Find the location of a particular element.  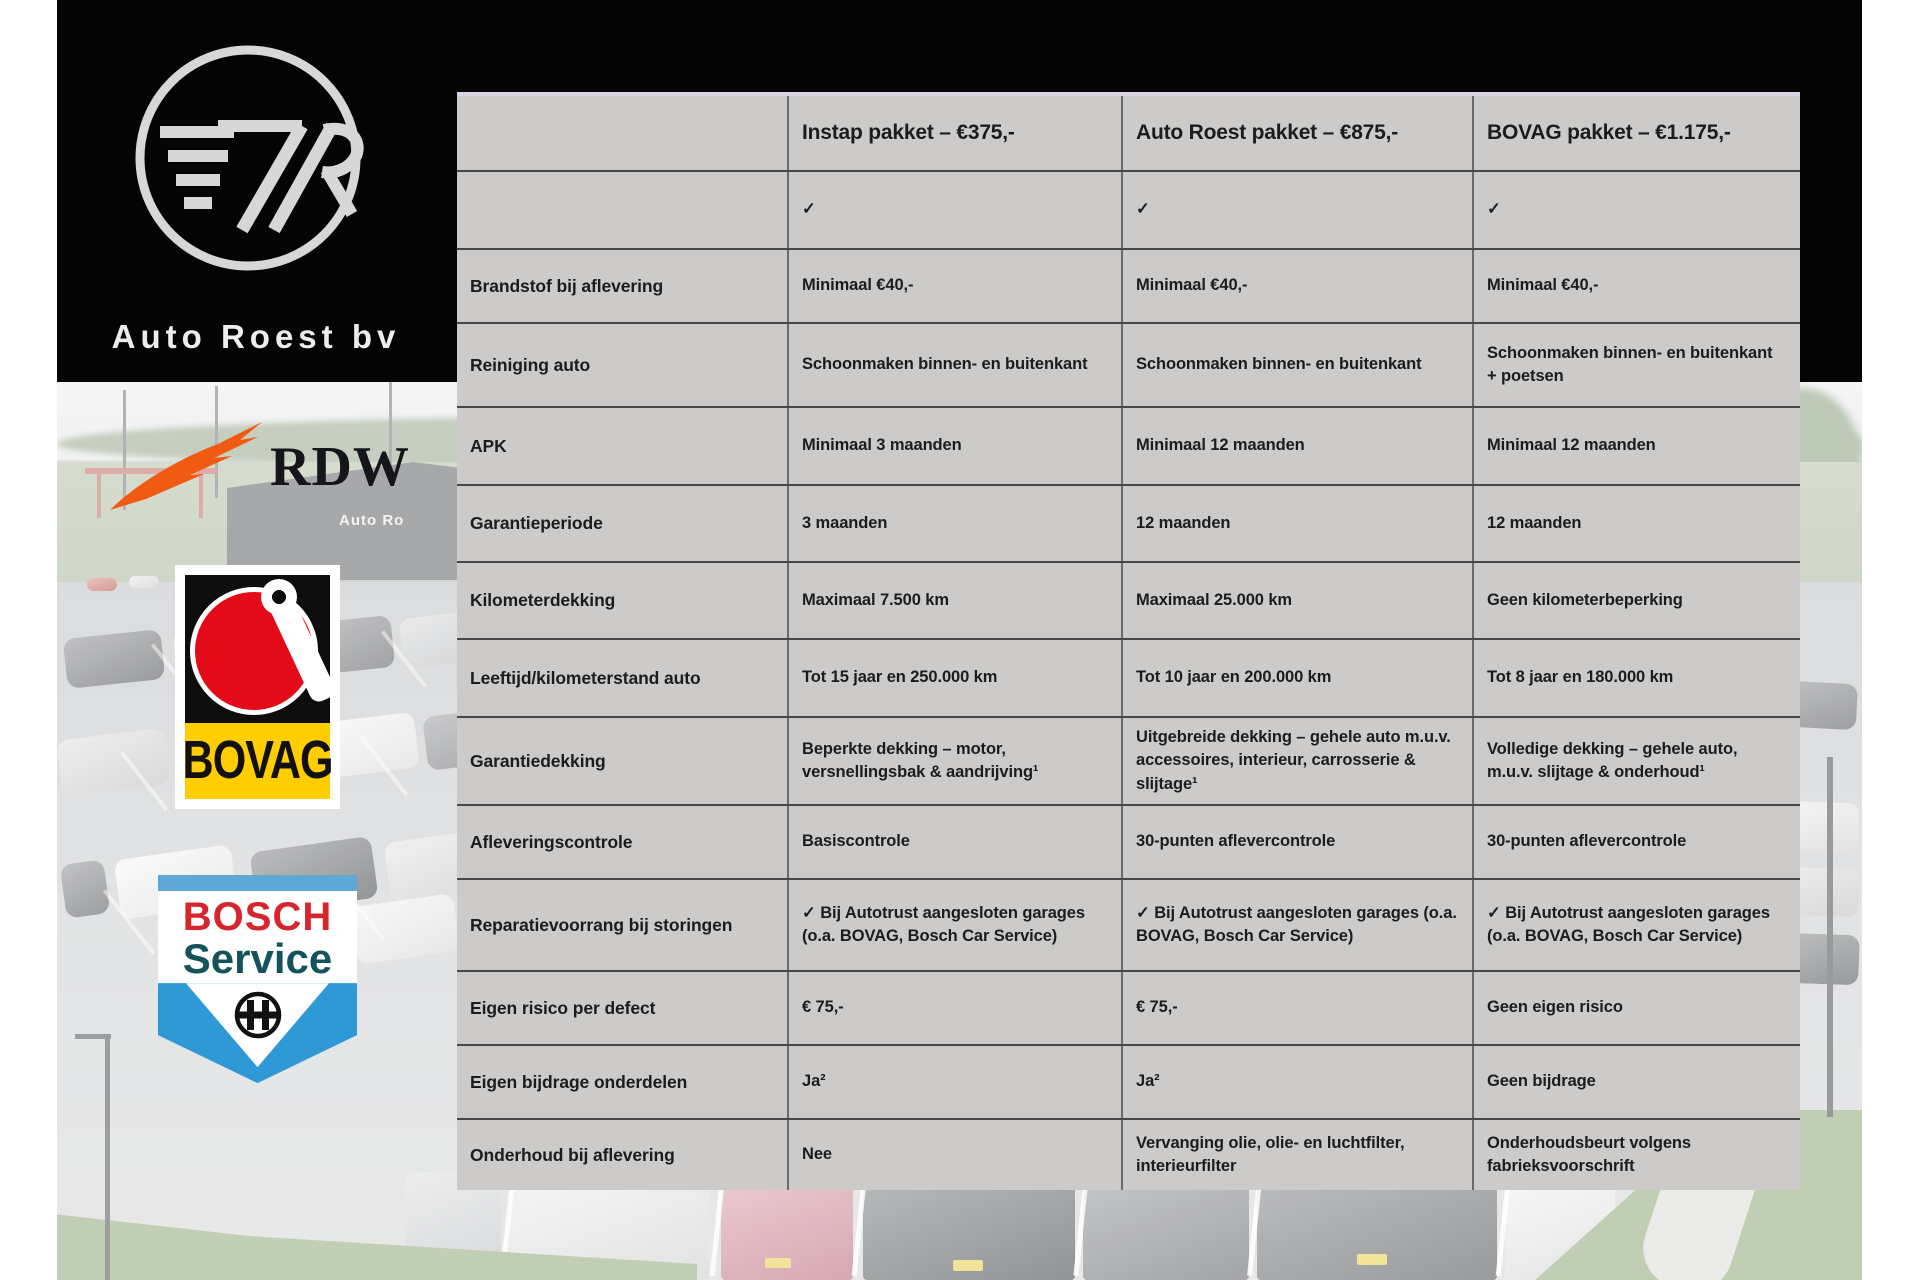

corner-cell is located at coordinates (622, 133).